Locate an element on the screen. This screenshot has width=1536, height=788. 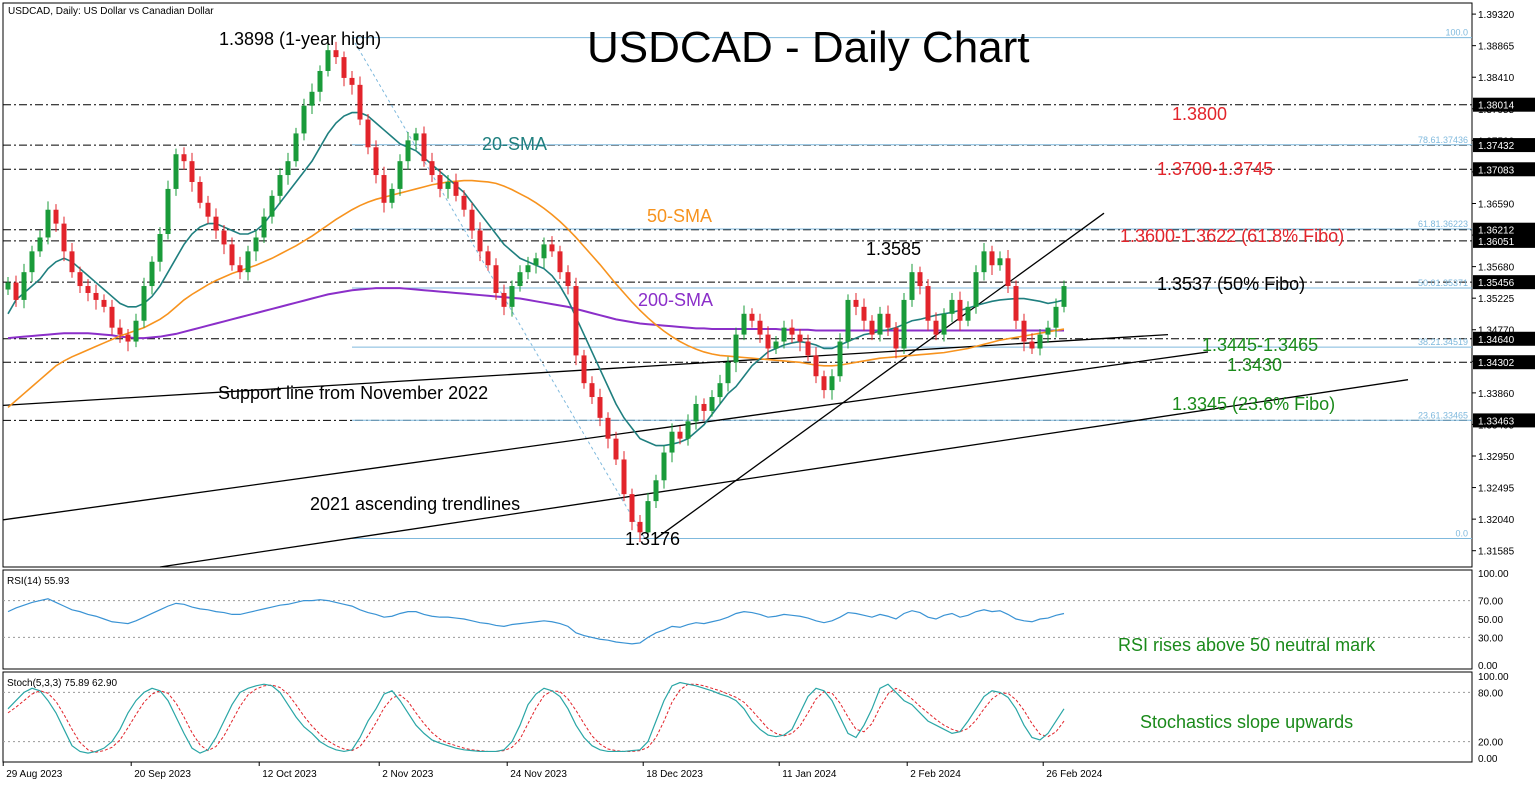
price-tick-label: 1.35225 is located at coordinates (1496, 299).